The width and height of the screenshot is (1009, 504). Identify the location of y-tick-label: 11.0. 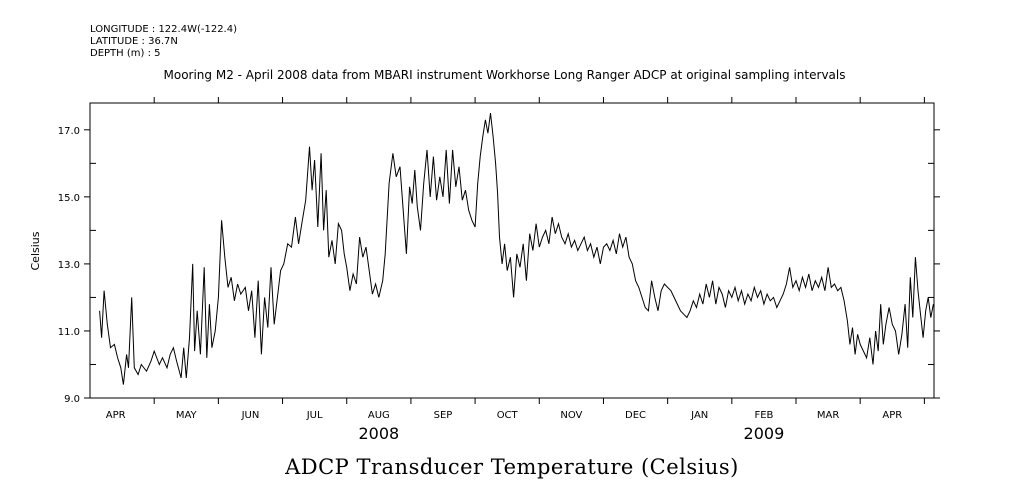
(69, 332).